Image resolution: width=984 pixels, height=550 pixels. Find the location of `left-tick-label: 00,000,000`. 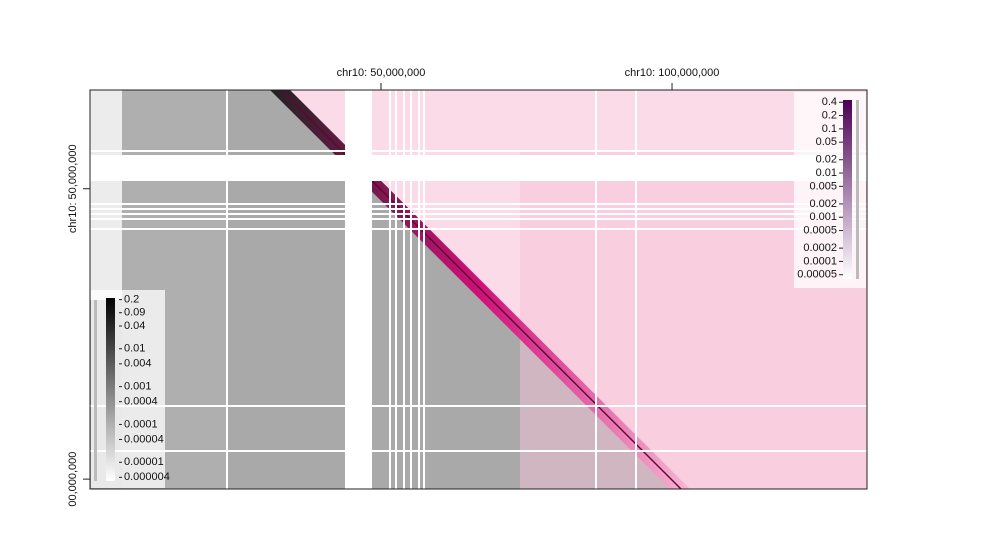

left-tick-label: 00,000,000 is located at coordinates (73, 479).